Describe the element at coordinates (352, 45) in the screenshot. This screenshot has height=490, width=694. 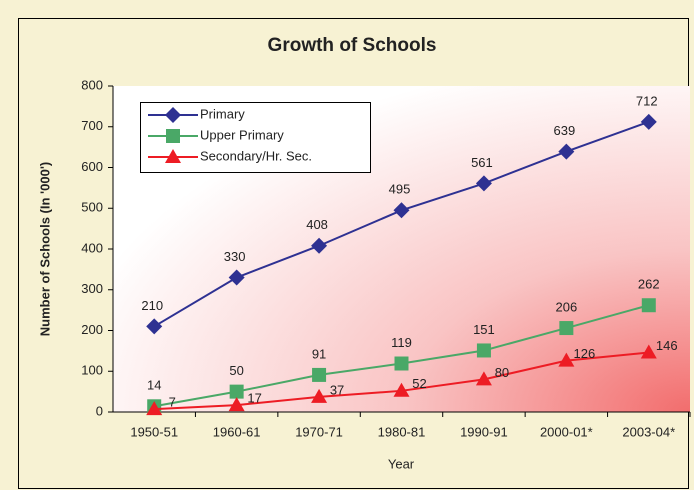
I see `chart-title: Growth of Schools` at that location.